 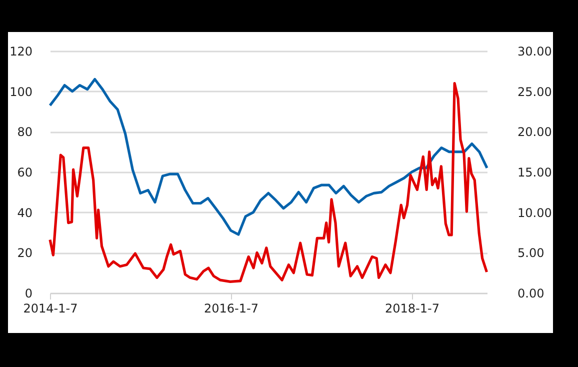 I want to click on y-tick-label: 120, so click(x=21, y=51).